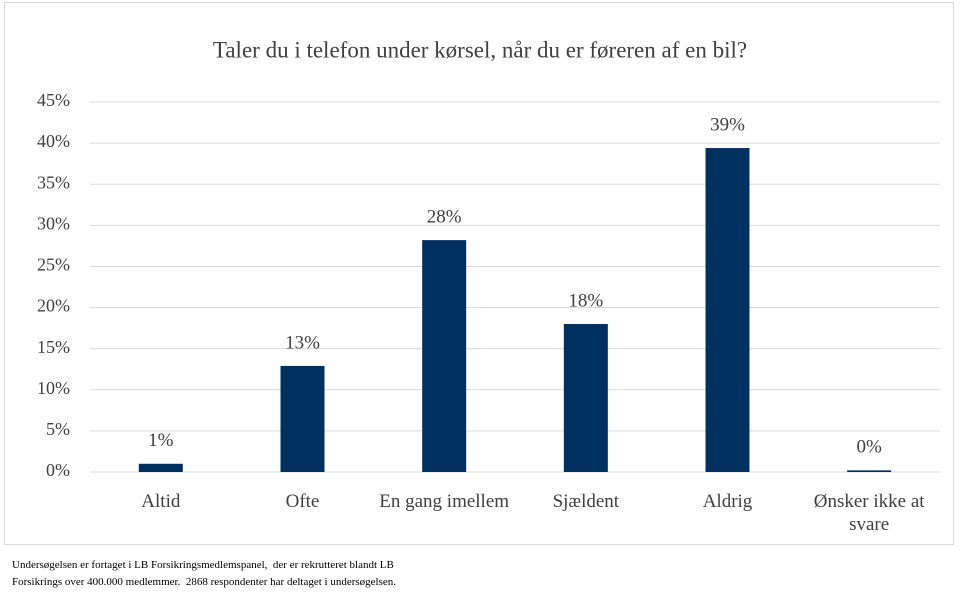 The image size is (960, 600). Describe the element at coordinates (586, 501) in the screenshot. I see `x-tick-label: Sjældent` at that location.